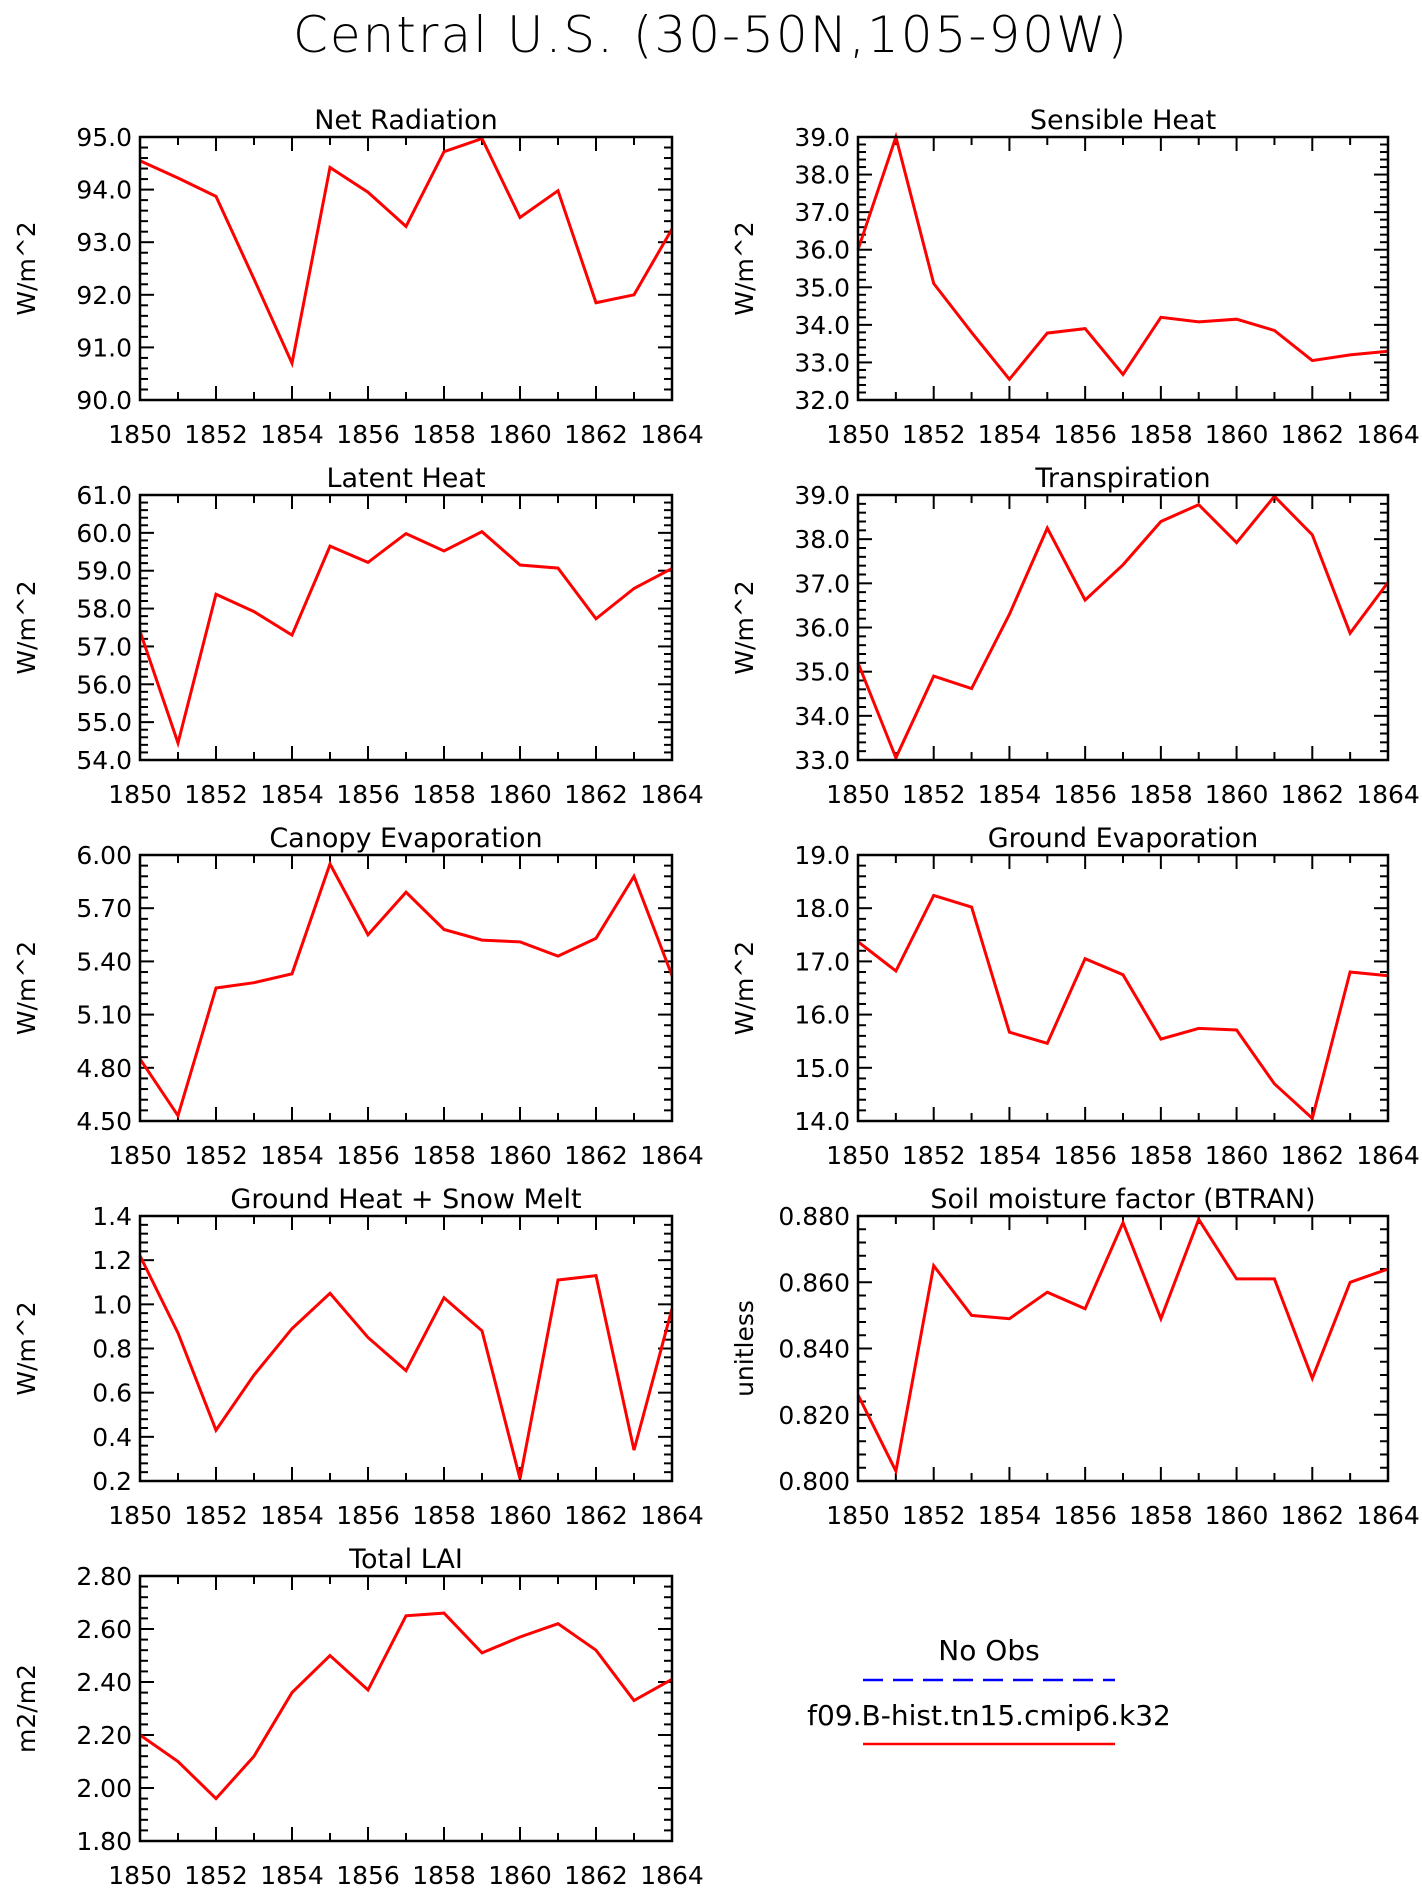  What do you see at coordinates (822, 855) in the screenshot?
I see `y-tick-label: 19.0` at bounding box center [822, 855].